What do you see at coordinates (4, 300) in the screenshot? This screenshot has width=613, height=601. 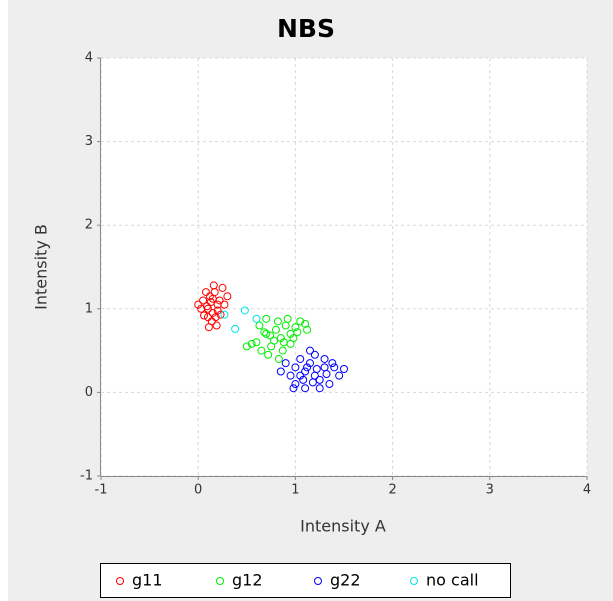 I see `left-strip` at bounding box center [4, 300].